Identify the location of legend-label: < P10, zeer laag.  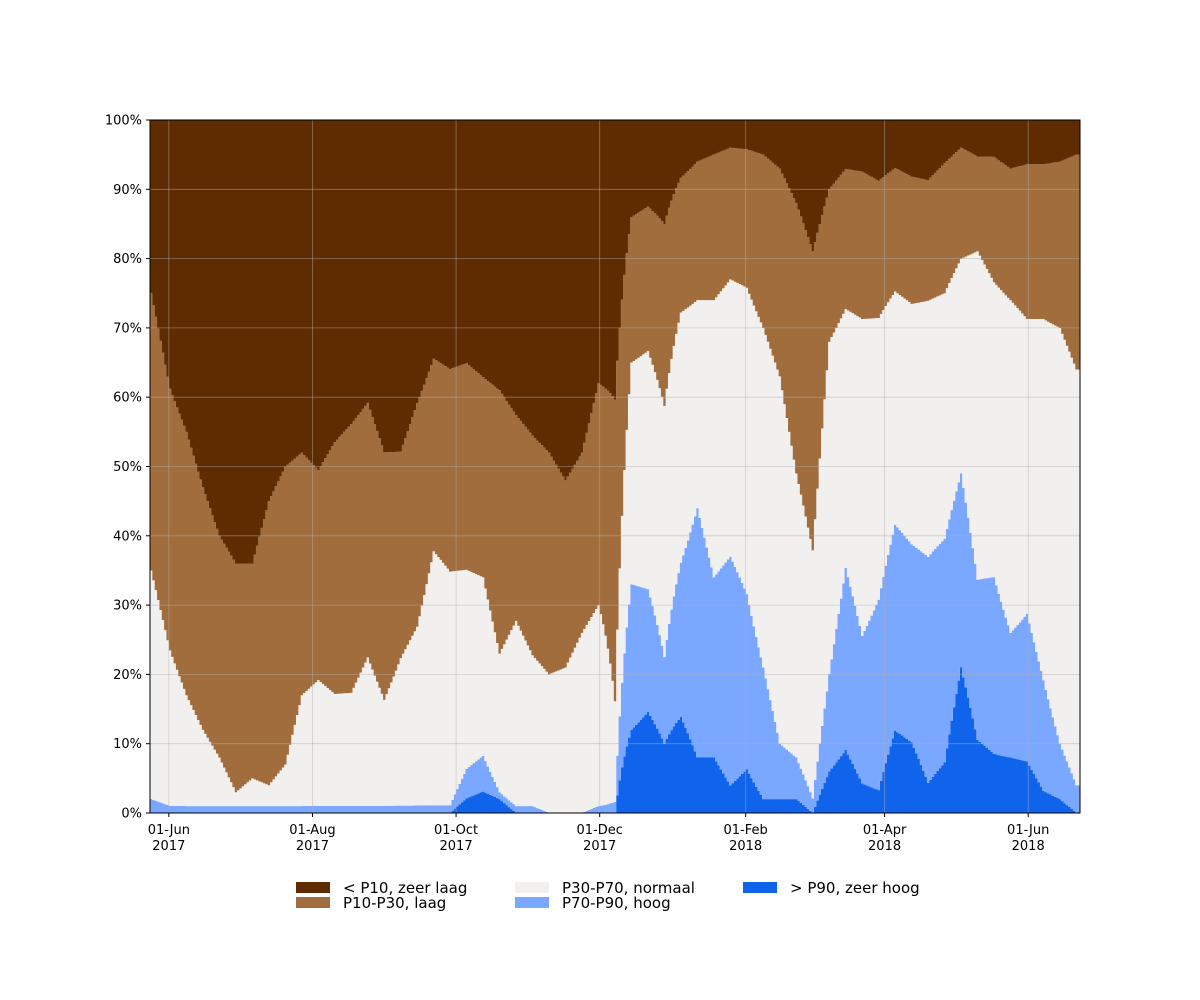
(405, 888).